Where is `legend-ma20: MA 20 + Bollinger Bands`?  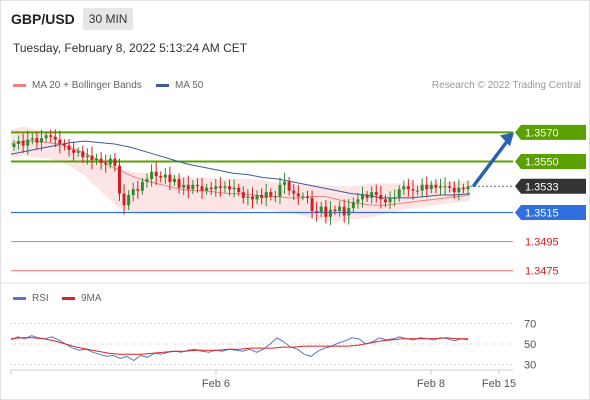
legend-ma20: MA 20 + Bollinger Bands is located at coordinates (77, 85).